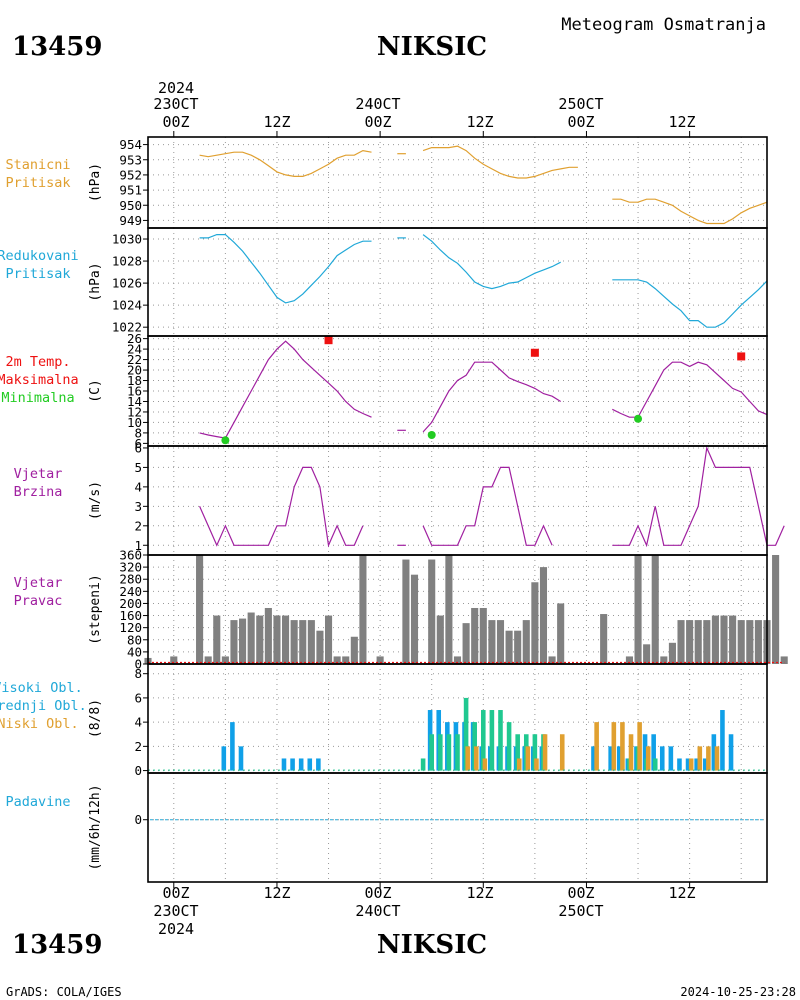 This screenshot has width=800, height=1000. Describe the element at coordinates (38, 474) in the screenshot. I see `panel-label-p4-0: Vjetar` at that location.